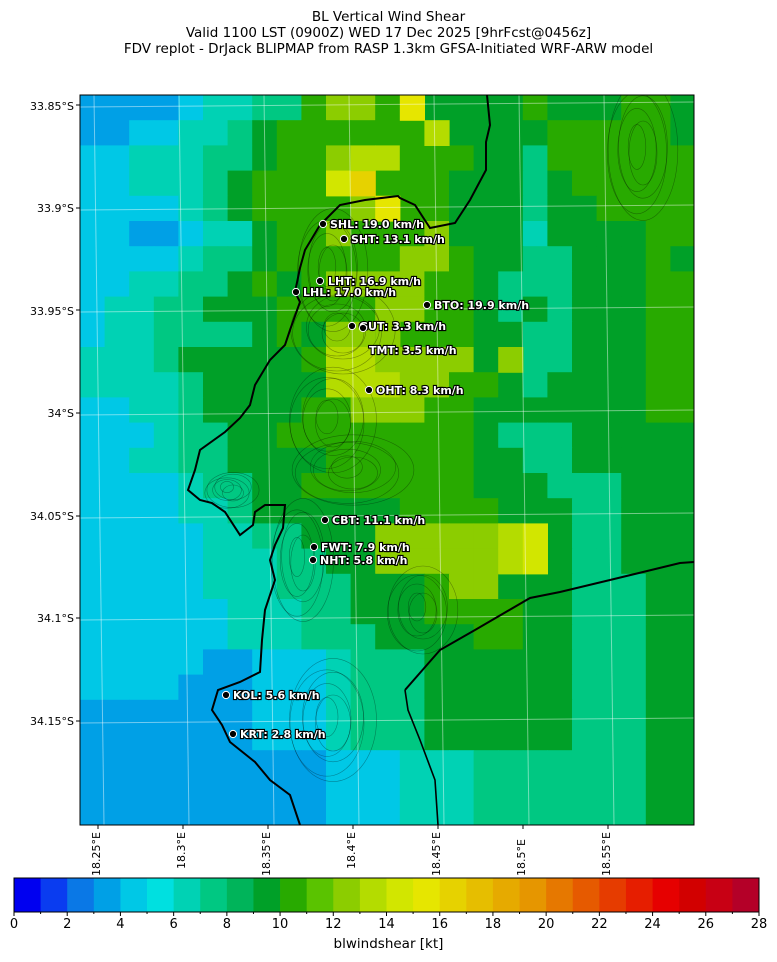  What do you see at coordinates (387, 412) in the screenshot?
I see `parallel-line` at bounding box center [387, 412].